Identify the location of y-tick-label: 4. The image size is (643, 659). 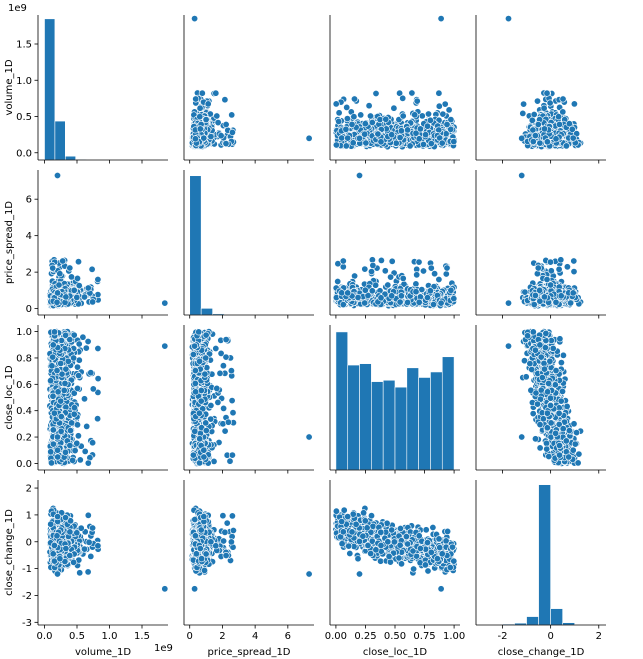
(29, 236).